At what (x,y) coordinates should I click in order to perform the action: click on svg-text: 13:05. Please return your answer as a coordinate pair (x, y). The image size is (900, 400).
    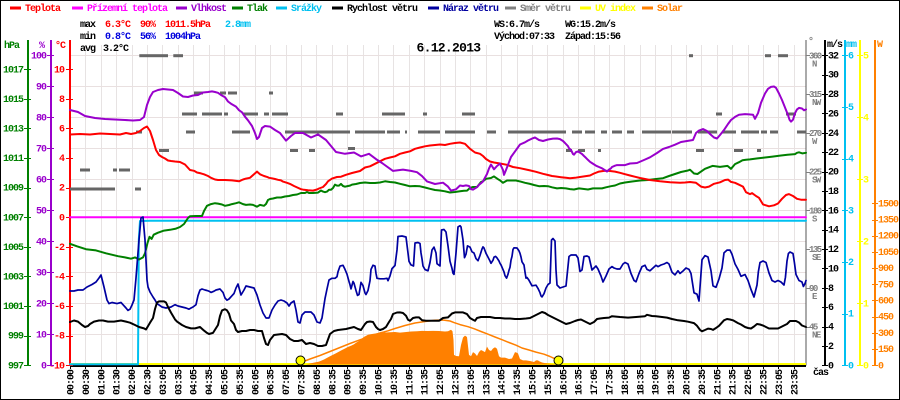
    Looking at the image, I should click on (472, 382).